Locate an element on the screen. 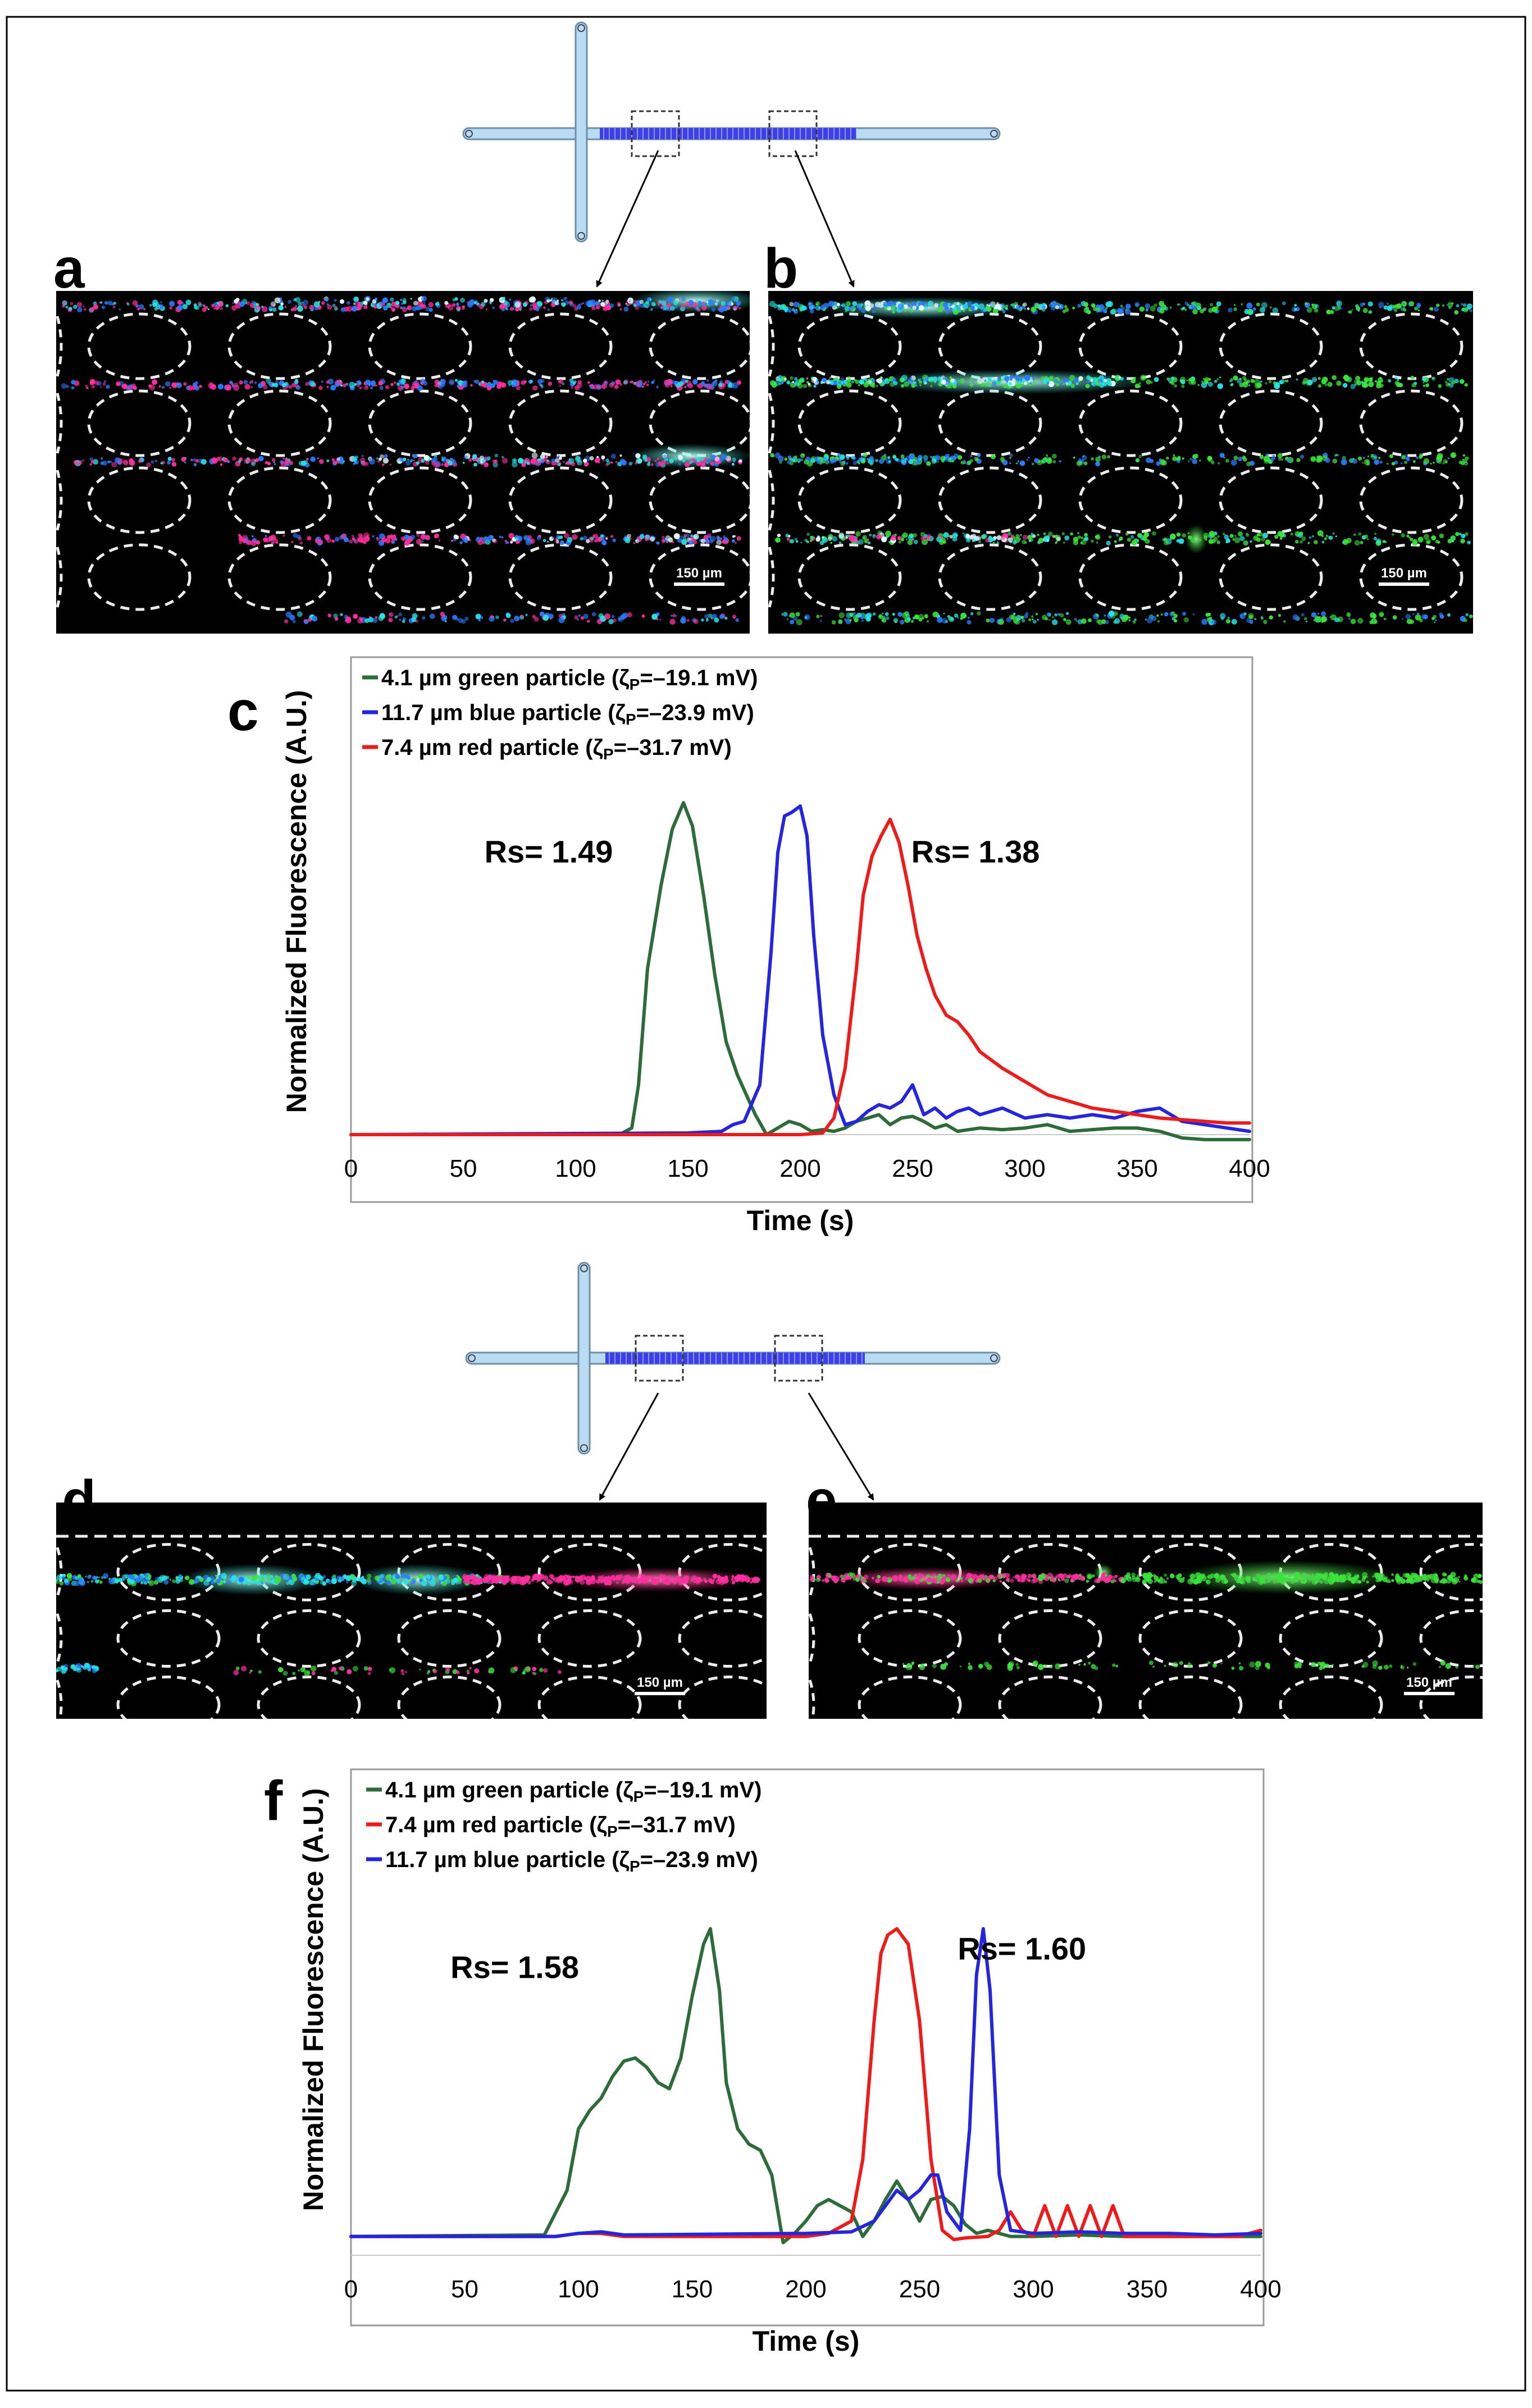  micrograph-d: 150 µm is located at coordinates (417, 1618).